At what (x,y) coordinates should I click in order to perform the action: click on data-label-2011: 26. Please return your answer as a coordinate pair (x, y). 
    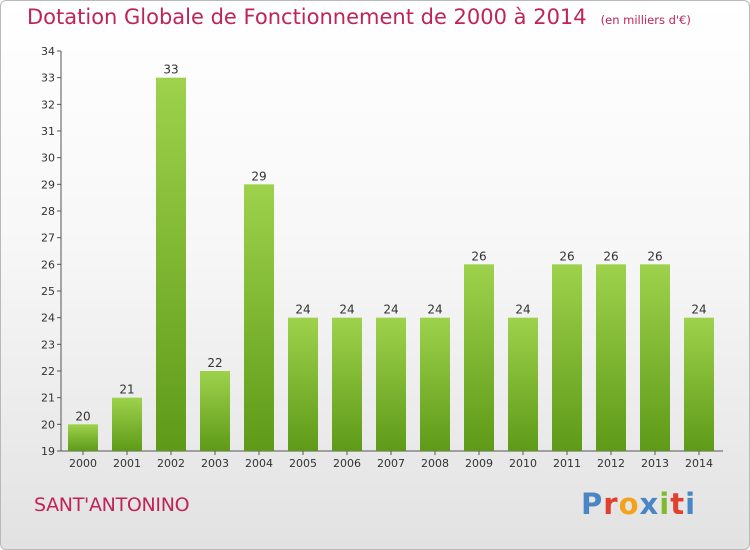
    Looking at the image, I should click on (566, 256).